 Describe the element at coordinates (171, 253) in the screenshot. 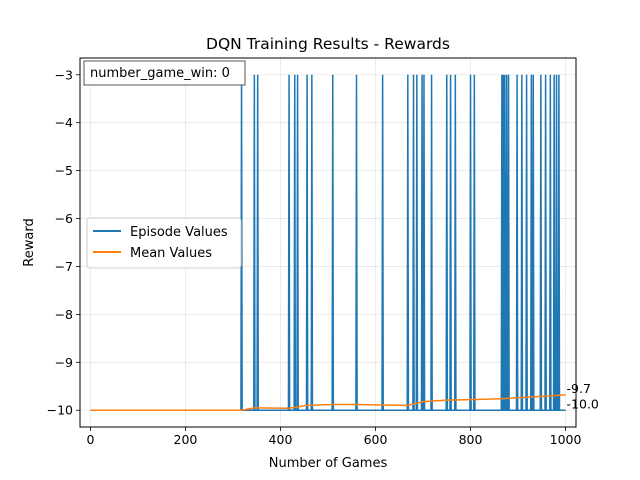

I see `legend-label-mean: Mean Values` at that location.